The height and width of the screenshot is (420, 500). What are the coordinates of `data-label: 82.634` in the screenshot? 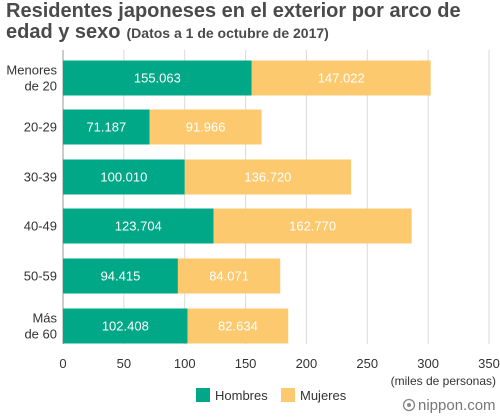 It's located at (238, 326).